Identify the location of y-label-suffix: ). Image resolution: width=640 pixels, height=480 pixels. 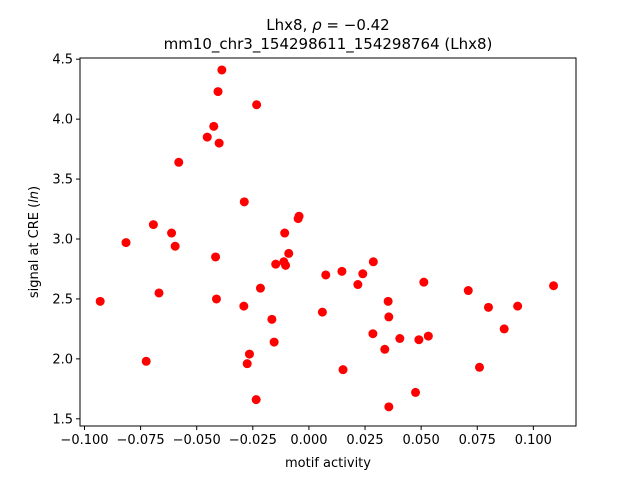
(34, 188).